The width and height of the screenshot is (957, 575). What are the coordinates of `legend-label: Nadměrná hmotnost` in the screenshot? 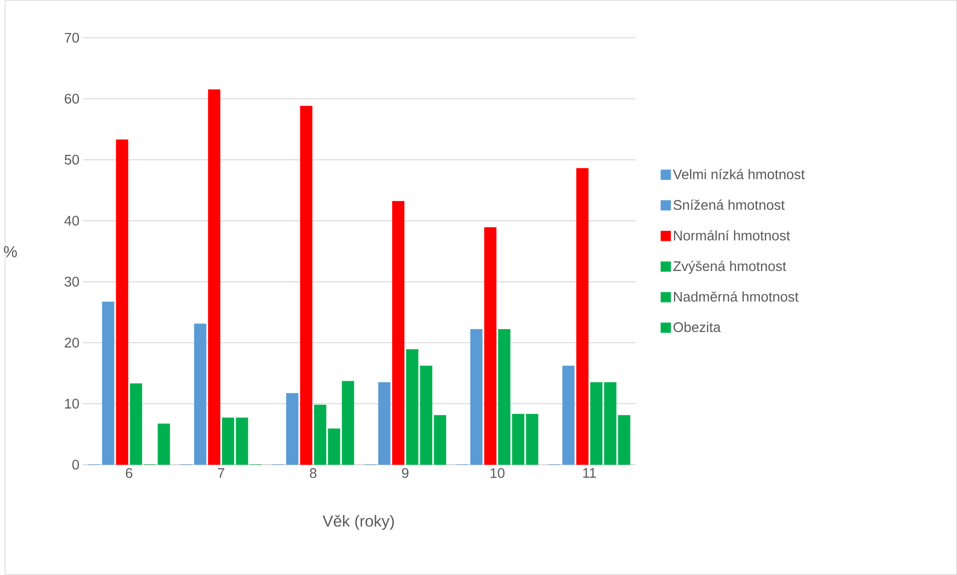 It's located at (736, 296).